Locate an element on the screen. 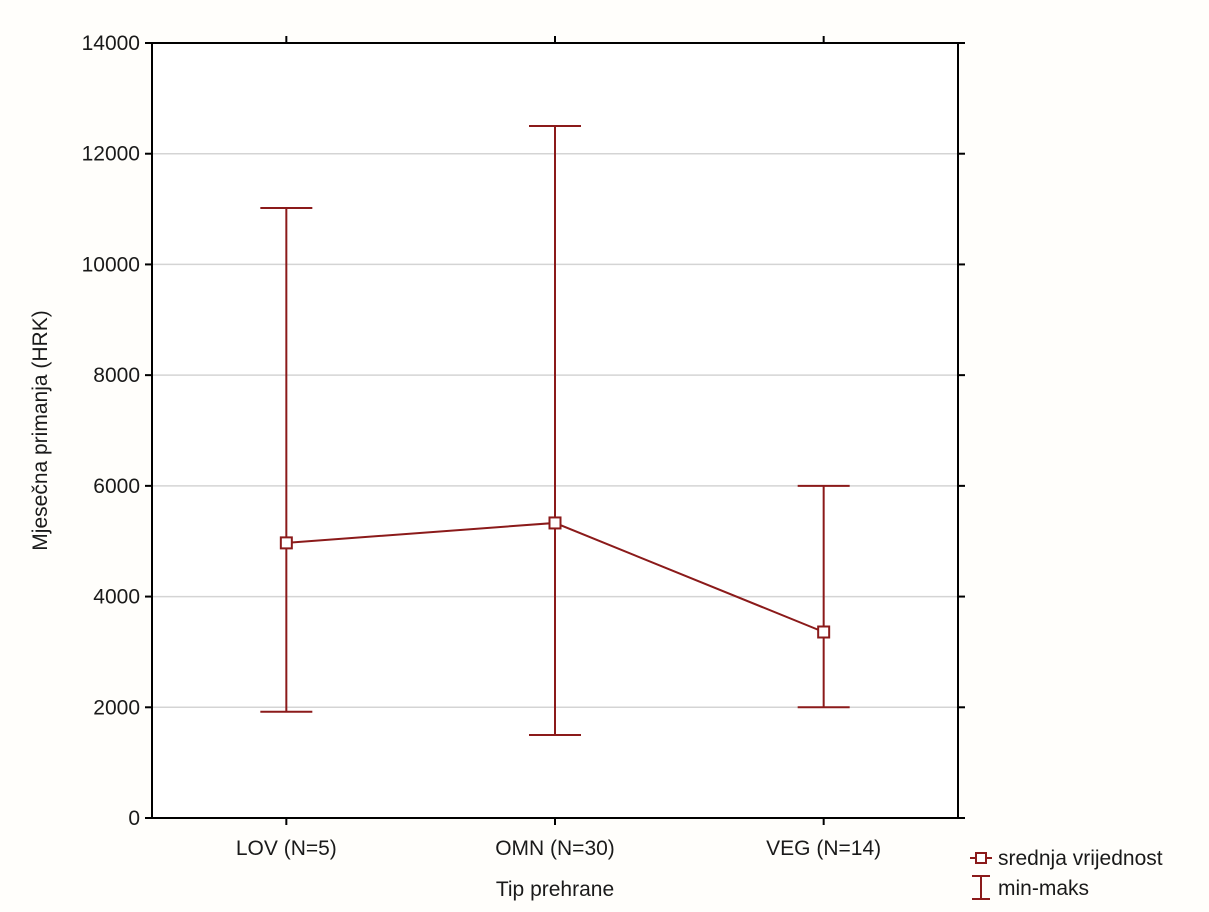  legend: srednja vrijednost min-maks is located at coordinates (1066, 873).